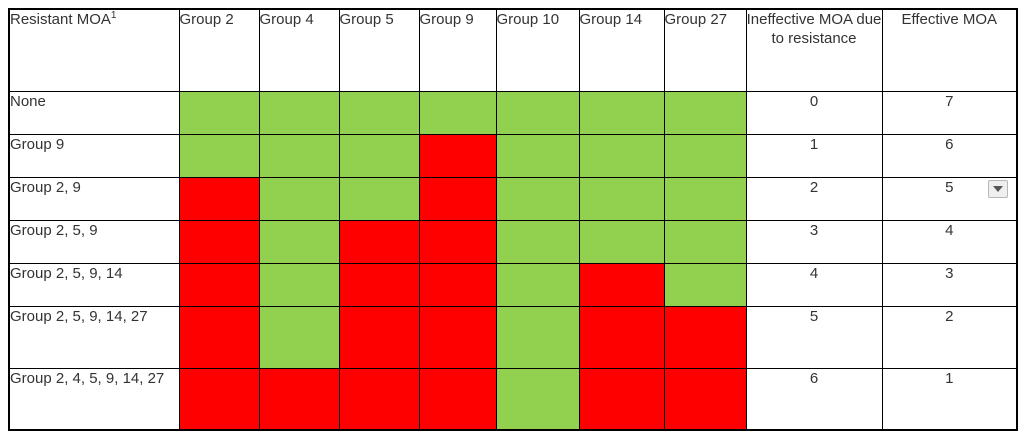 This screenshot has height=435, width=1024. What do you see at coordinates (94, 50) in the screenshot?
I see `resistant-moa-header: Resistant MOA1` at bounding box center [94, 50].